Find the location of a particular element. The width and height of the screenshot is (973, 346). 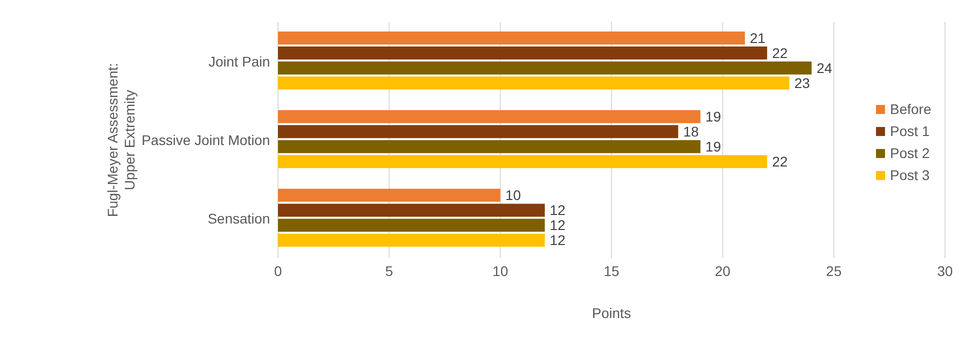

legend-label: Post 1 is located at coordinates (910, 131).